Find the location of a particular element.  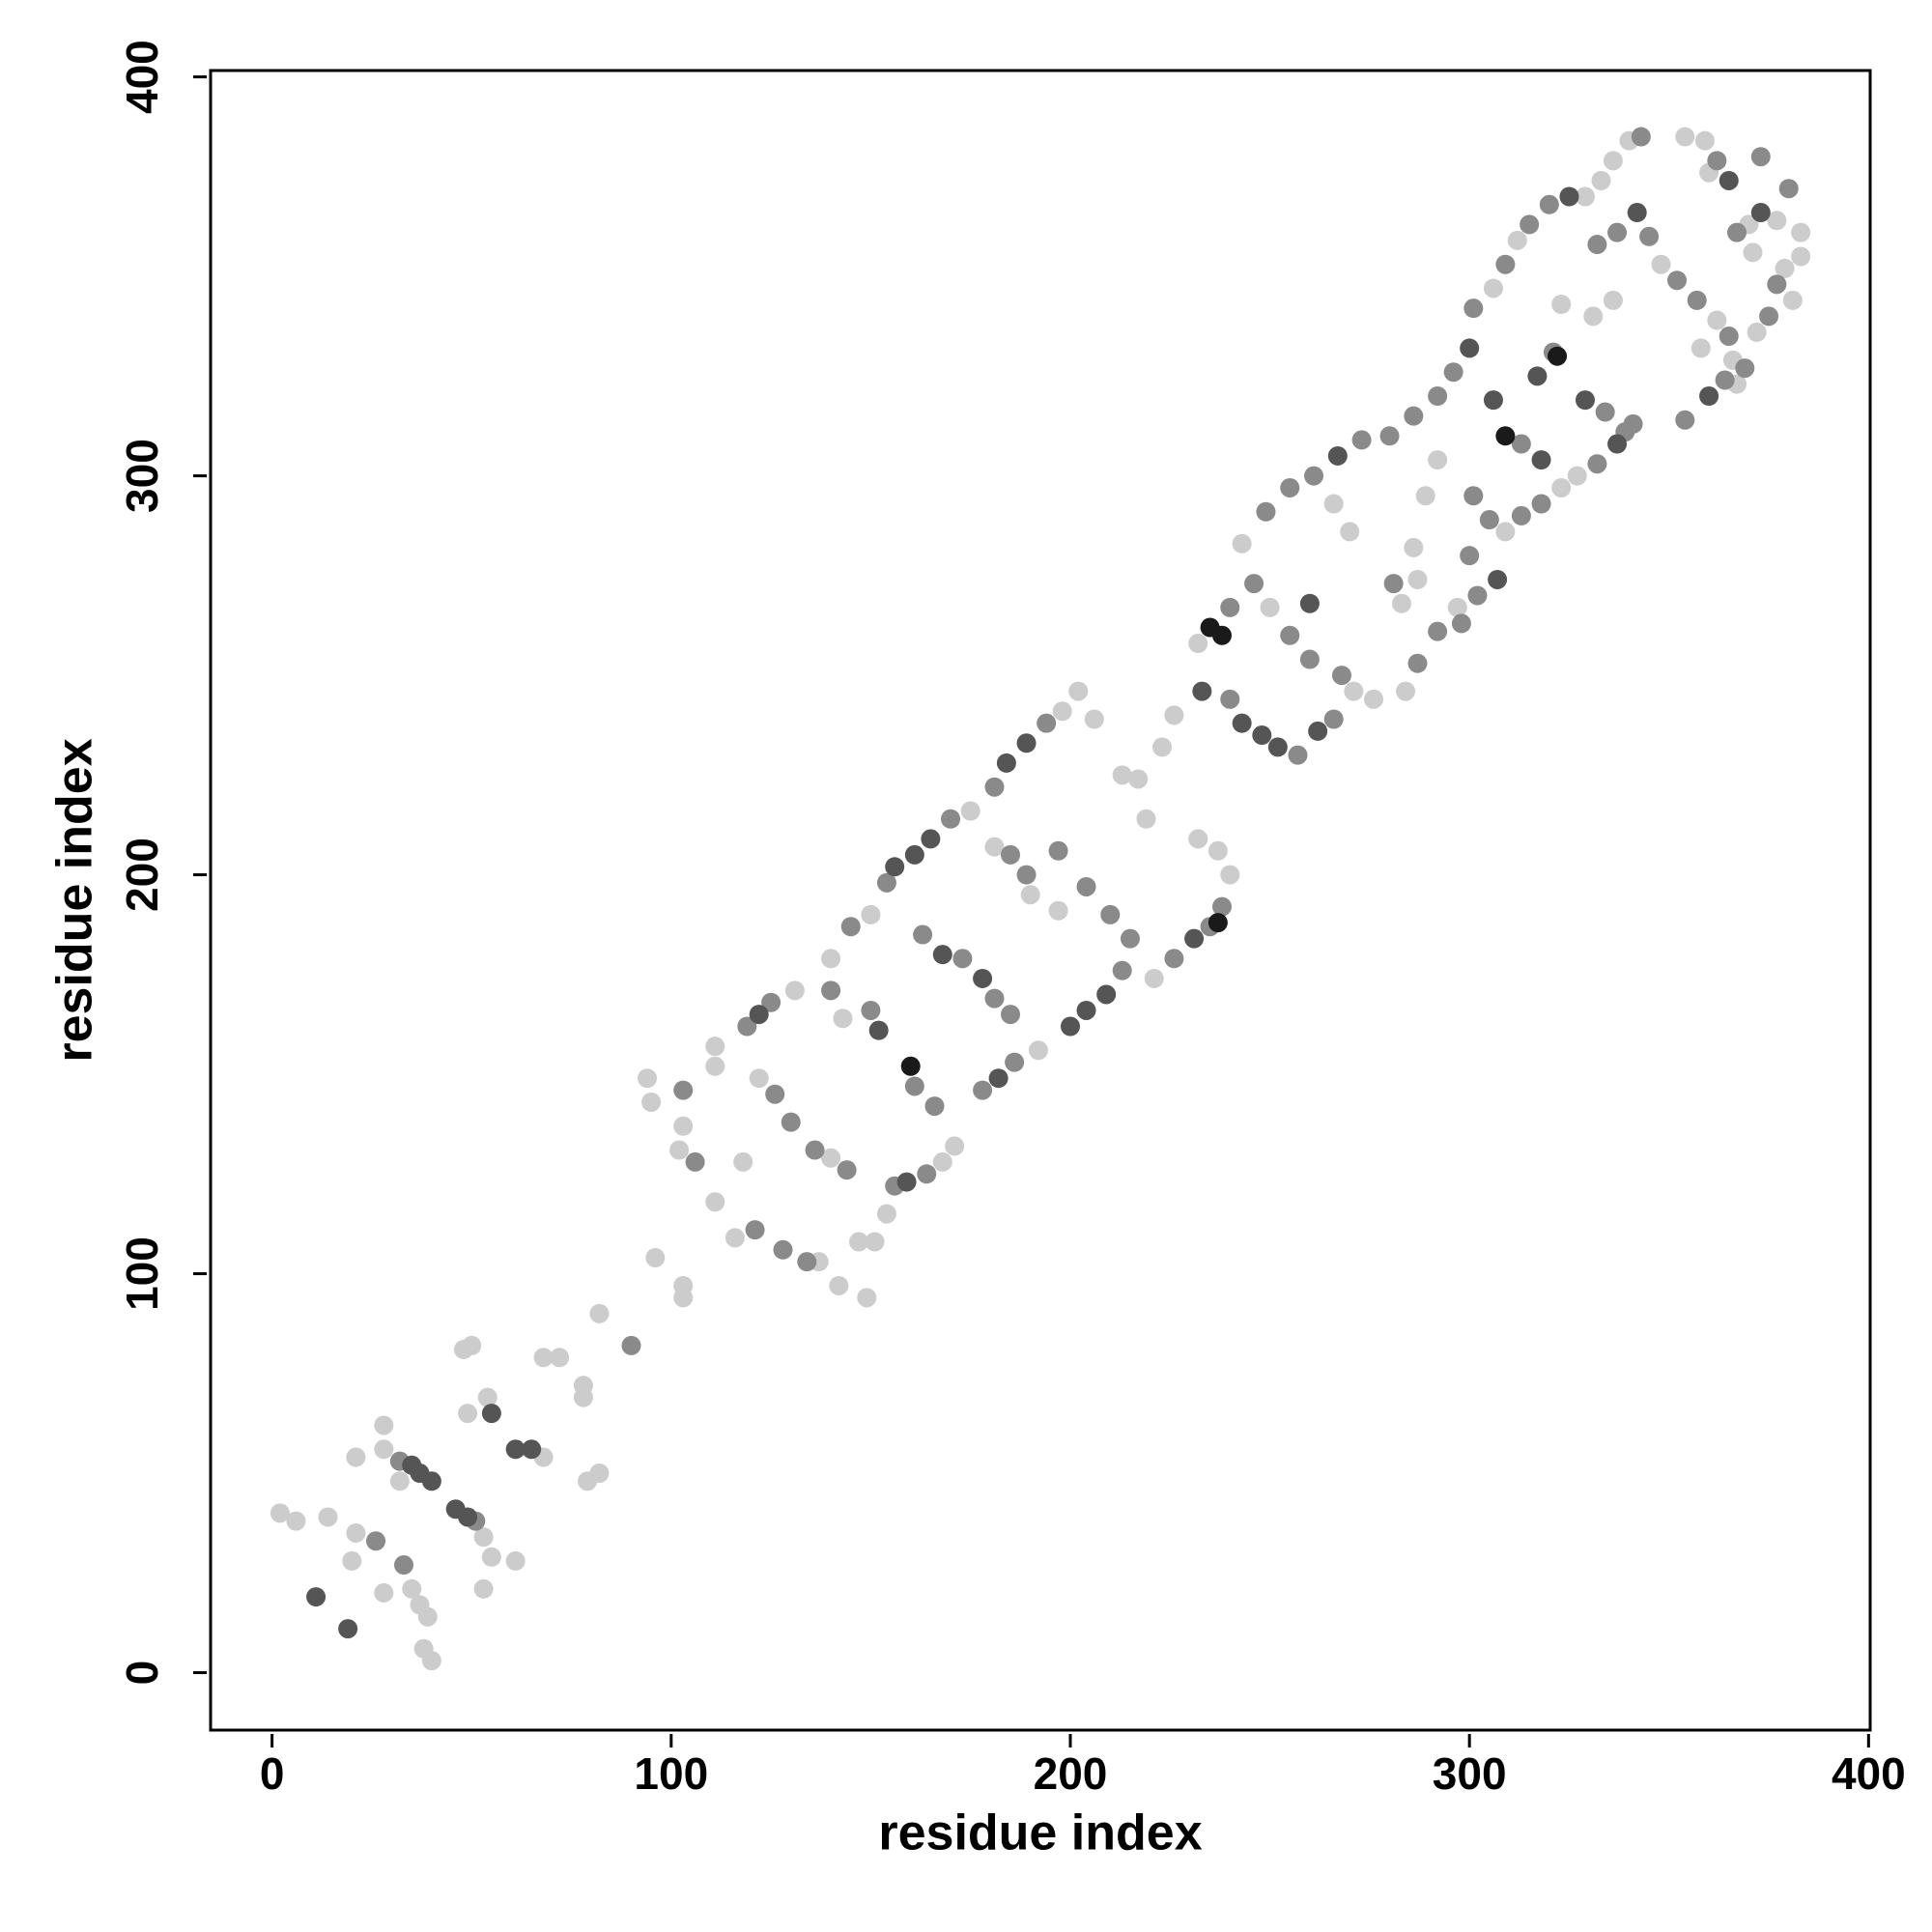

y-tick-label: 0 is located at coordinates (142, 1673).